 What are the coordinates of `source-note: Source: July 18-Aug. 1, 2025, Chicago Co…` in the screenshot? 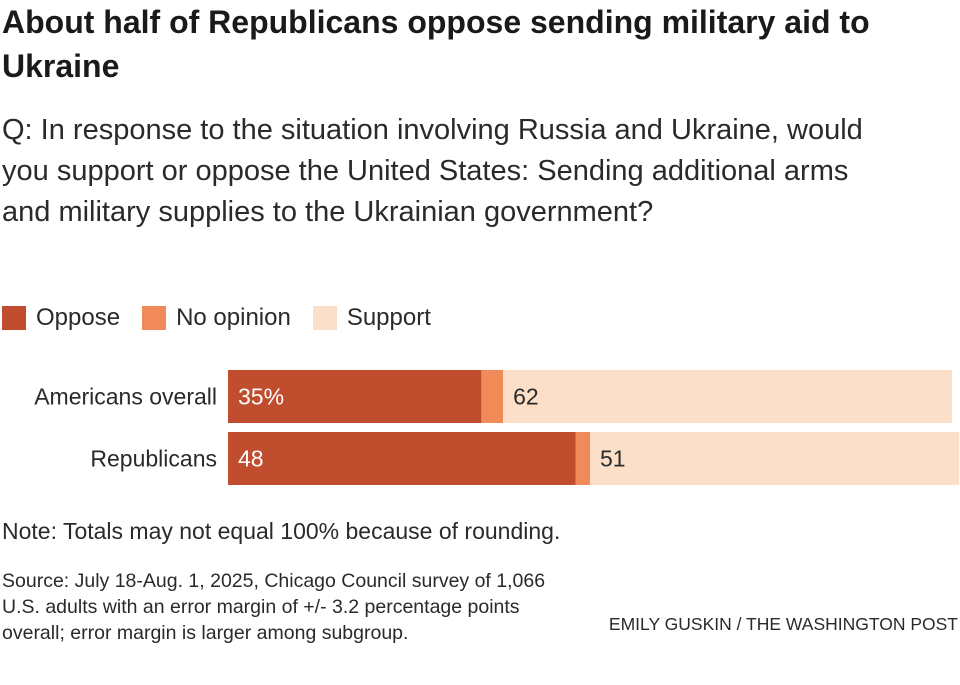 It's located at (274, 607).